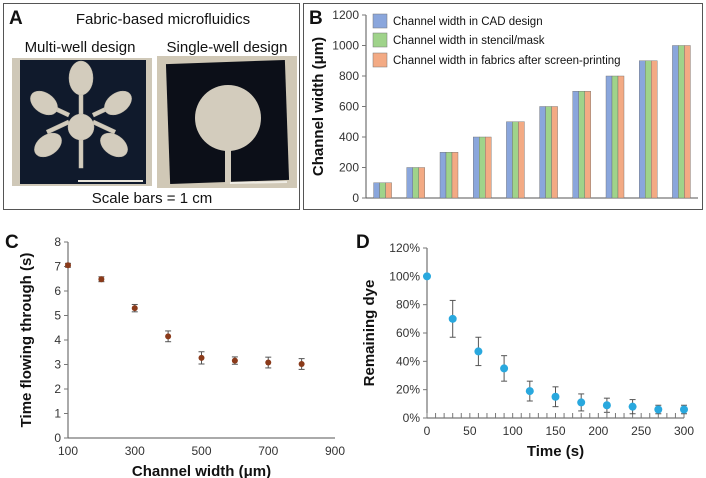 The image size is (706, 478). What do you see at coordinates (404, 248) in the screenshot?
I see `chart-d-y-tick-label: 120%` at bounding box center [404, 248].